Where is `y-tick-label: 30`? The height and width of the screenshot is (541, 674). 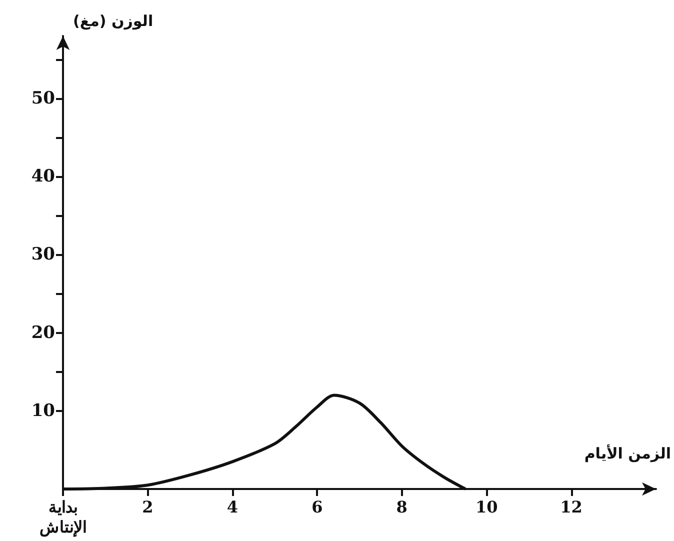
y-tick-label: 30 is located at coordinates (43, 254).